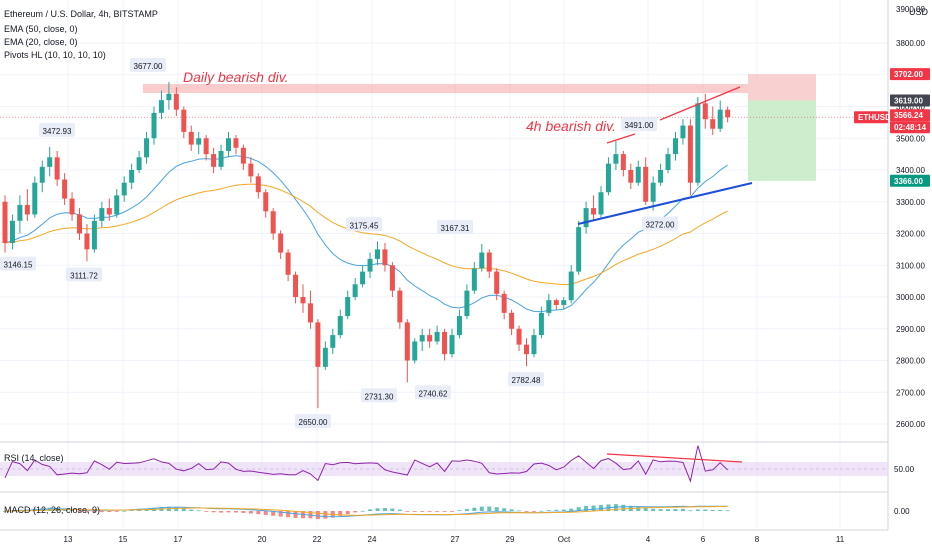 The width and height of the screenshot is (932, 550). What do you see at coordinates (41, 29) in the screenshot?
I see `indicator-ema50-legend: EMA (50, close, 0)` at bounding box center [41, 29].